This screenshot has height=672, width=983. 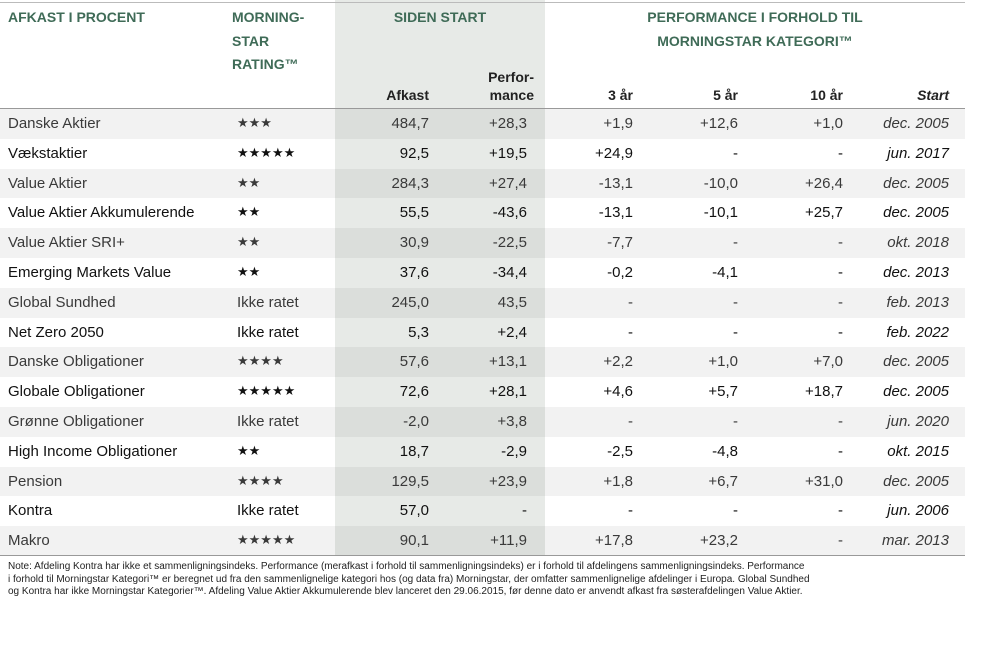 What do you see at coordinates (440, 17) in the screenshot?
I see `group-header: SIDEN START` at bounding box center [440, 17].